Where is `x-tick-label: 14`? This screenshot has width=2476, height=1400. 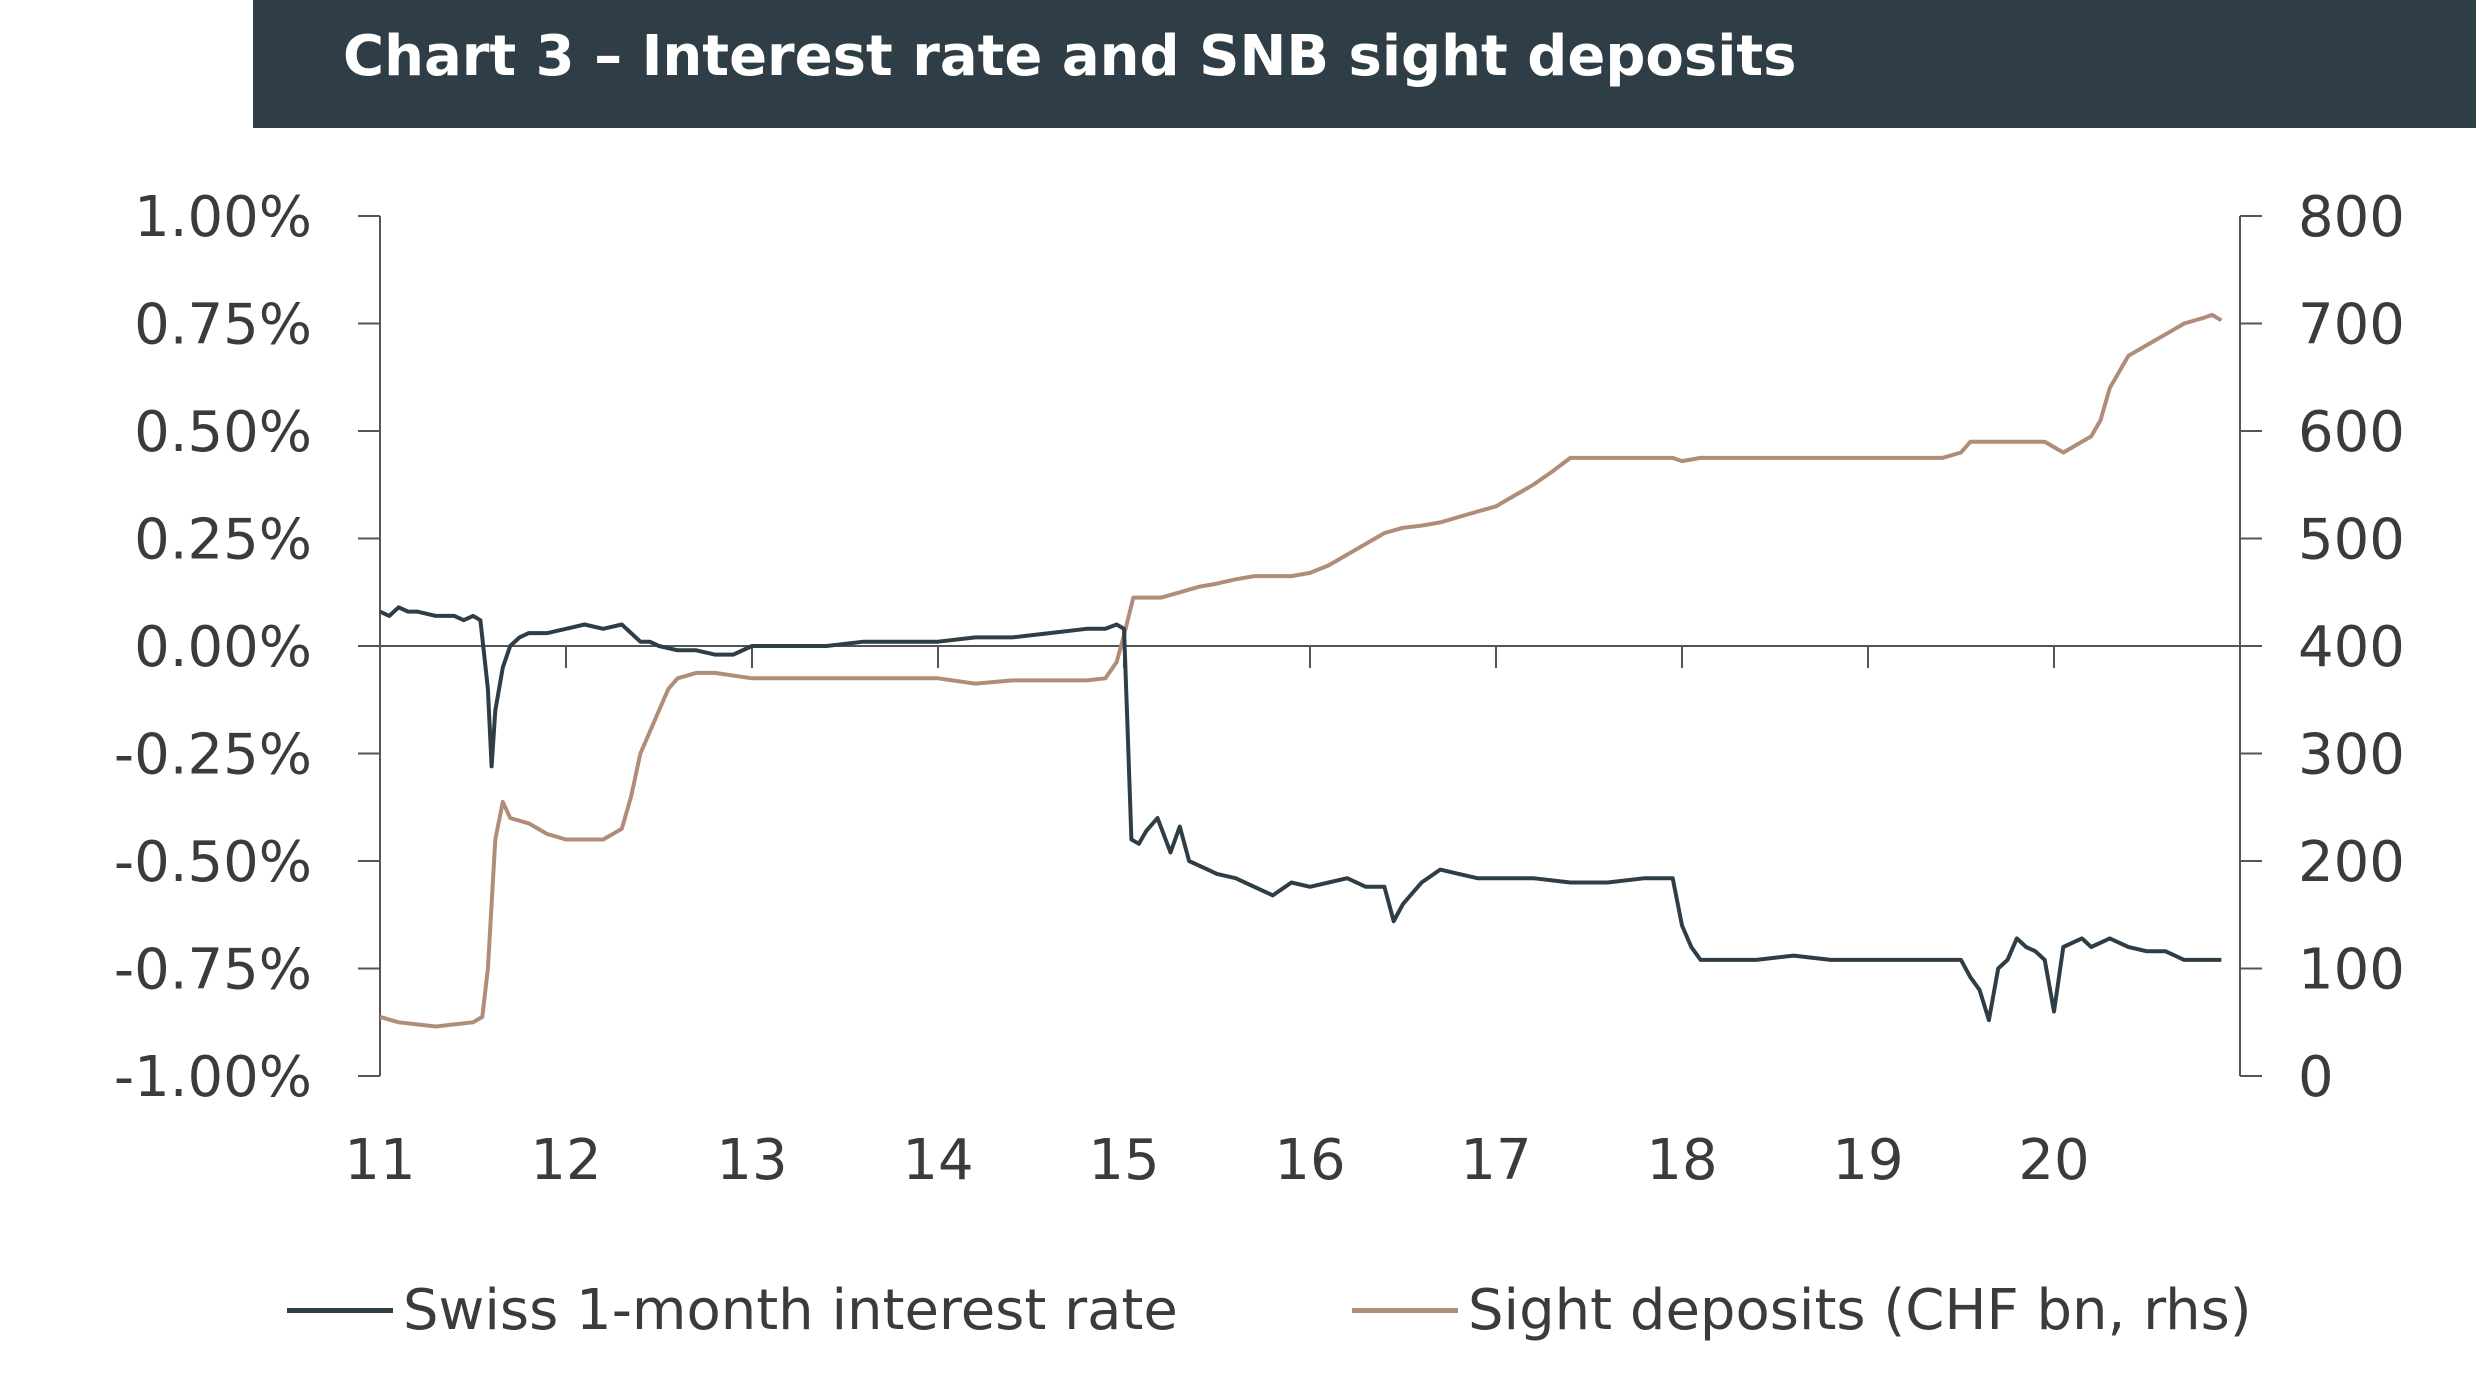 x-tick-label: 14 is located at coordinates (937, 1160).